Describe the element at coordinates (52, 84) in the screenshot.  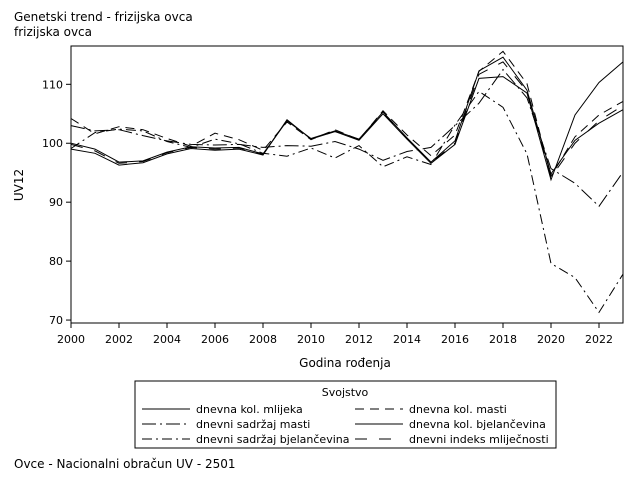
I see `y-tick-label: 110` at that location.